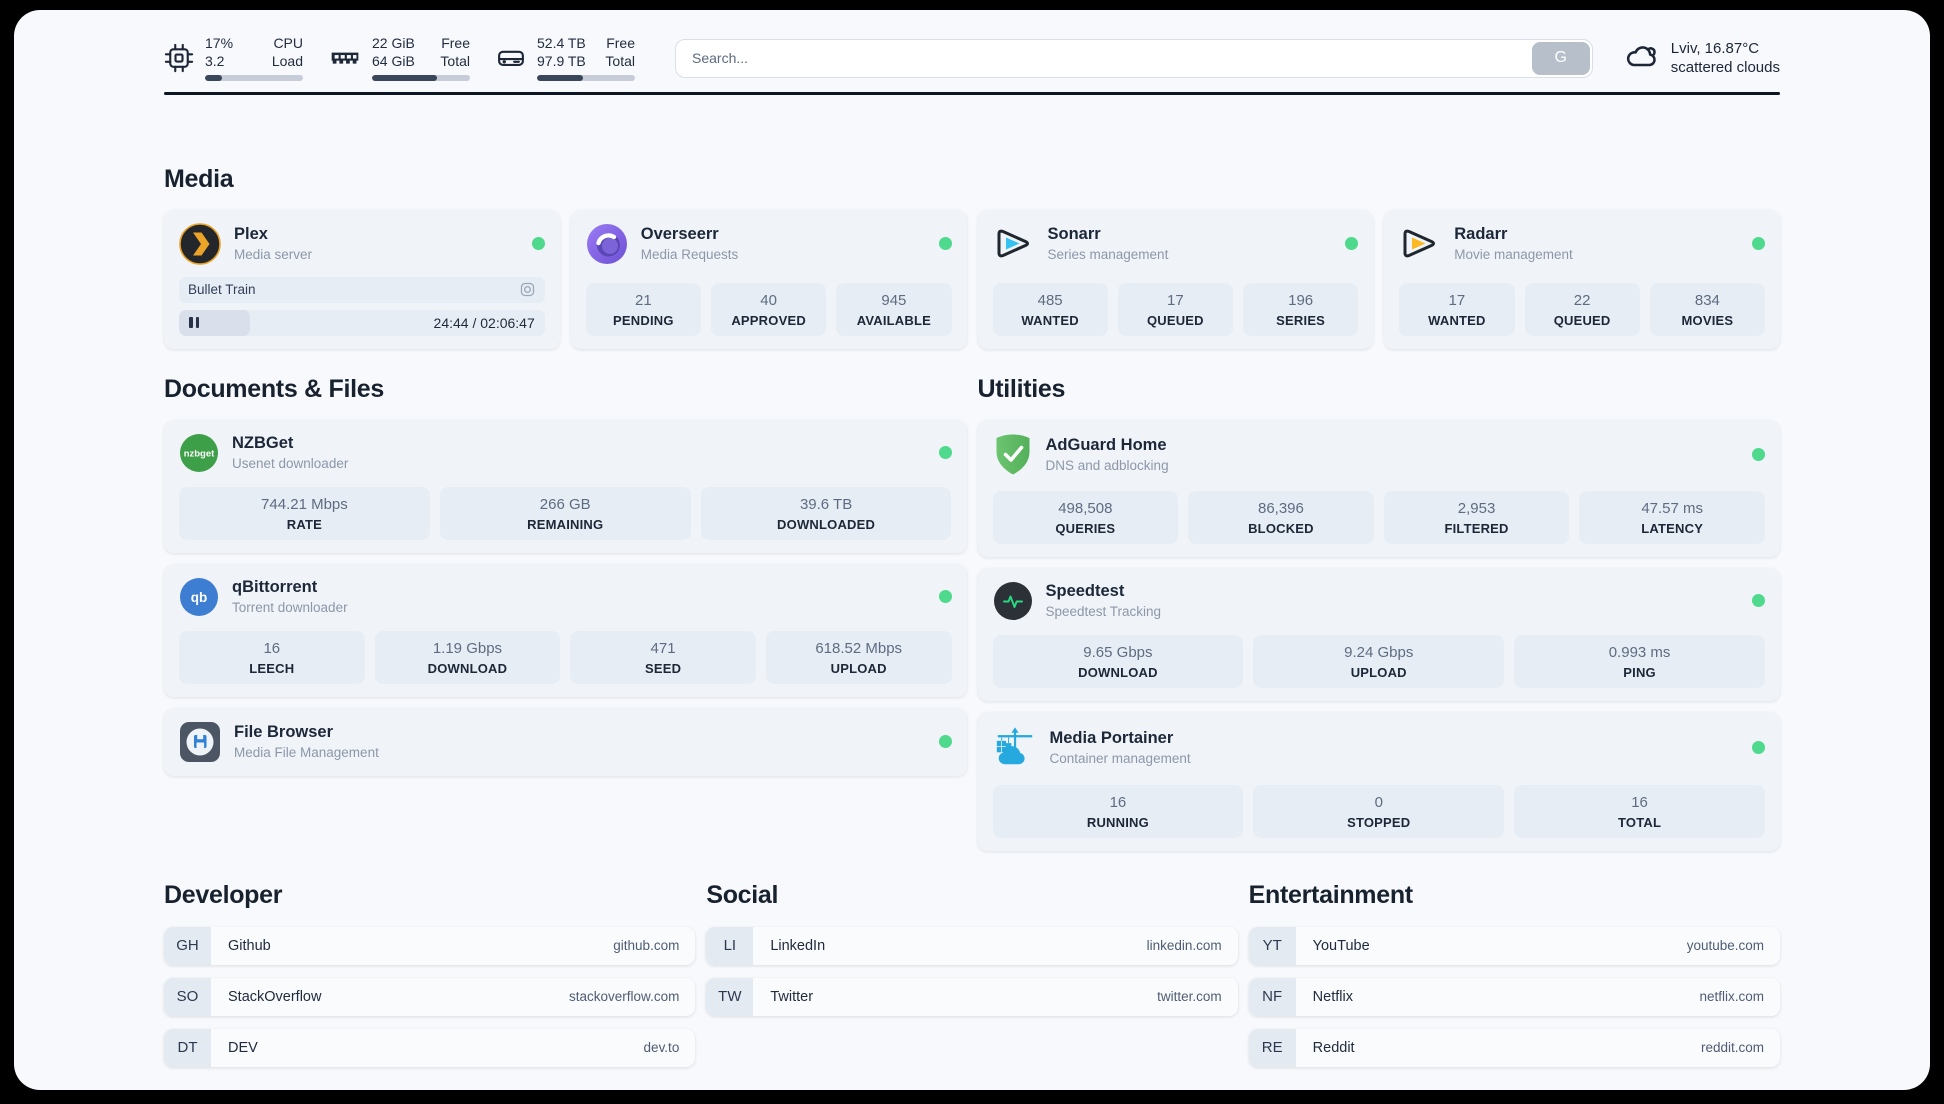 The width and height of the screenshot is (1944, 1104). I want to click on stat-wanted: 17 WANTED, so click(1457, 309).